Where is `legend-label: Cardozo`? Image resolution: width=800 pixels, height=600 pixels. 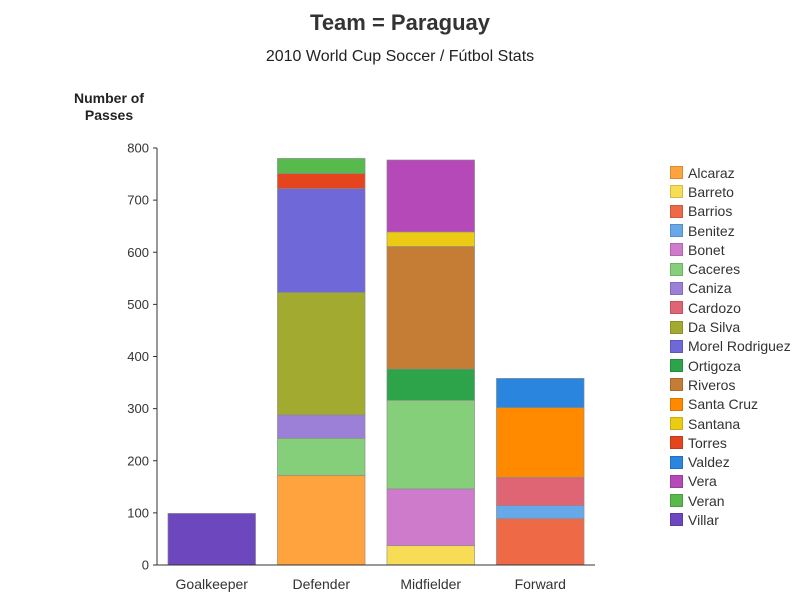
legend-label: Cardozo is located at coordinates (714, 307).